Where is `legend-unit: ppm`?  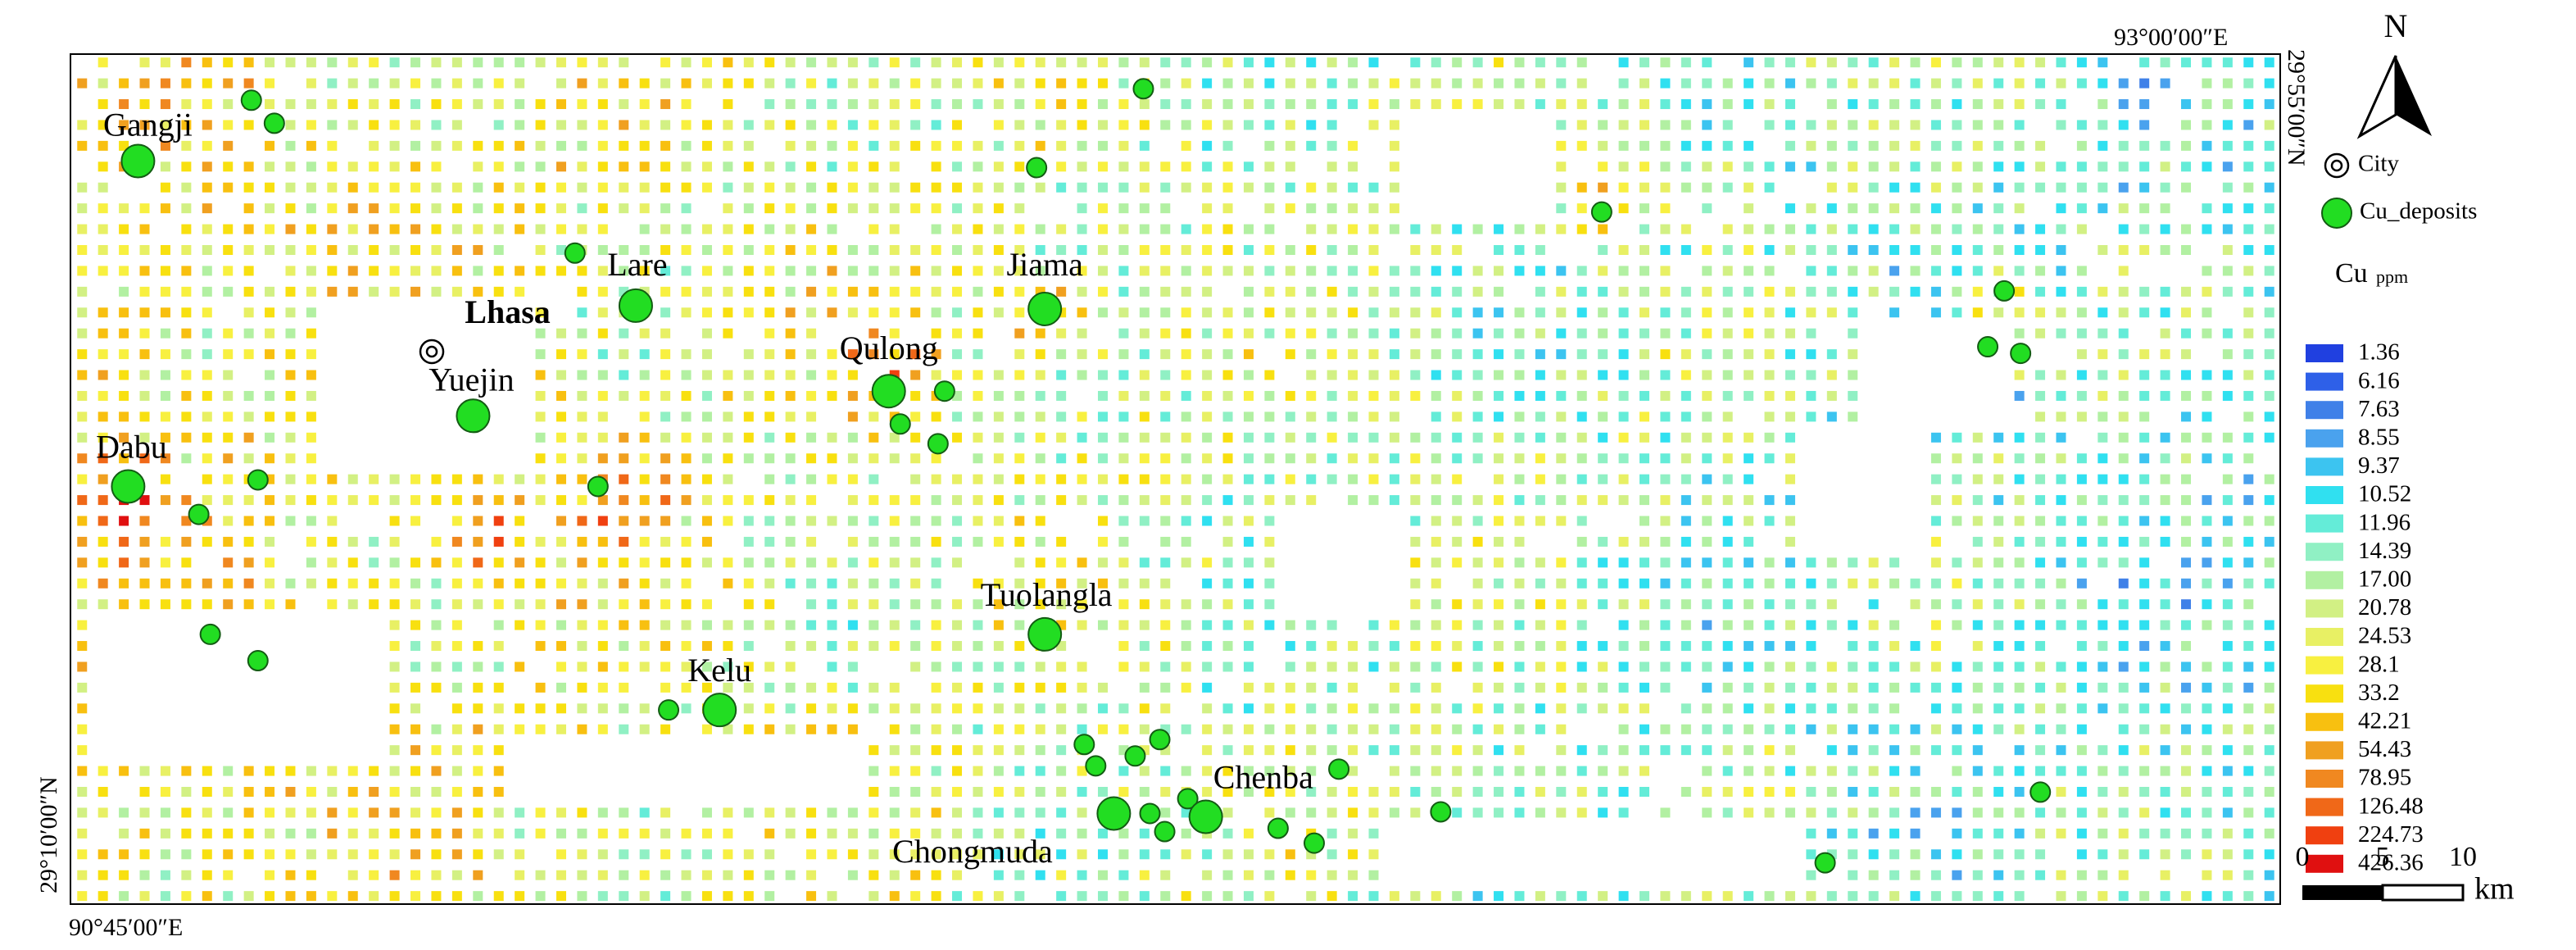 legend-unit: ppm is located at coordinates (2392, 276).